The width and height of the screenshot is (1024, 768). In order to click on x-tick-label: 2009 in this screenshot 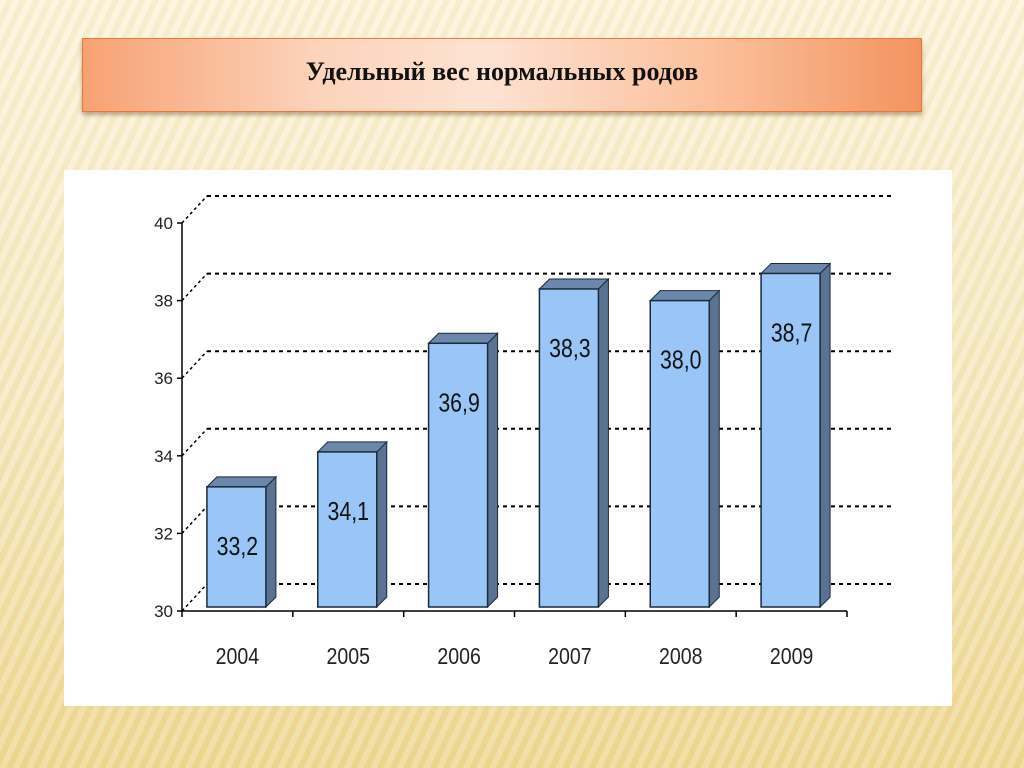, I will do `click(791, 657)`.